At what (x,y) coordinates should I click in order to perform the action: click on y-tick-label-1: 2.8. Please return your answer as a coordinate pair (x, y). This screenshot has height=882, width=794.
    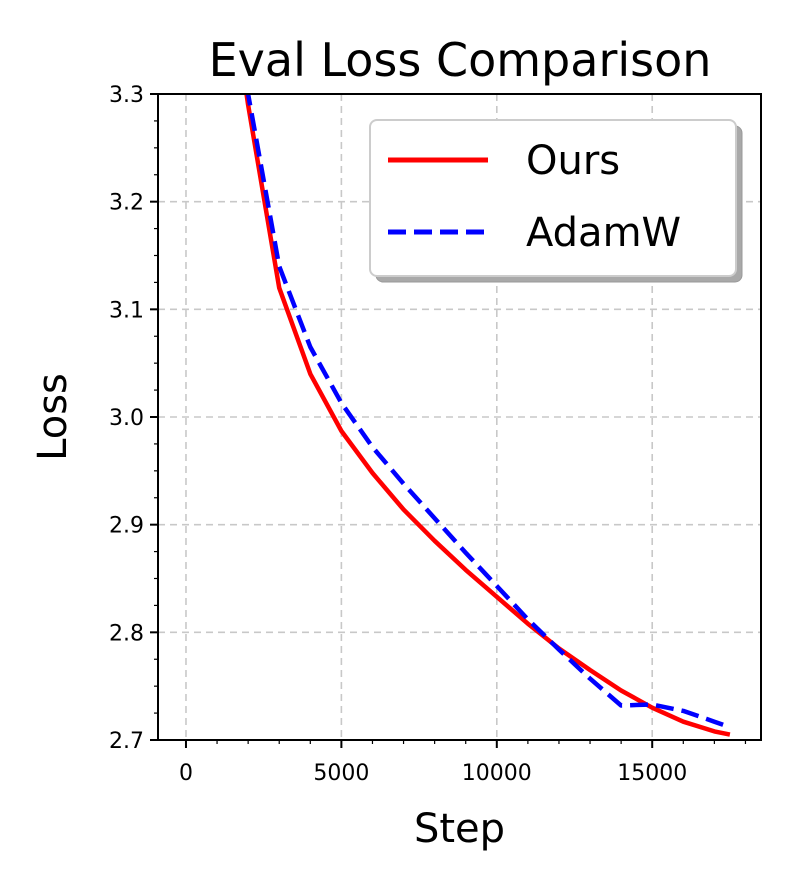
    Looking at the image, I should click on (126, 633).